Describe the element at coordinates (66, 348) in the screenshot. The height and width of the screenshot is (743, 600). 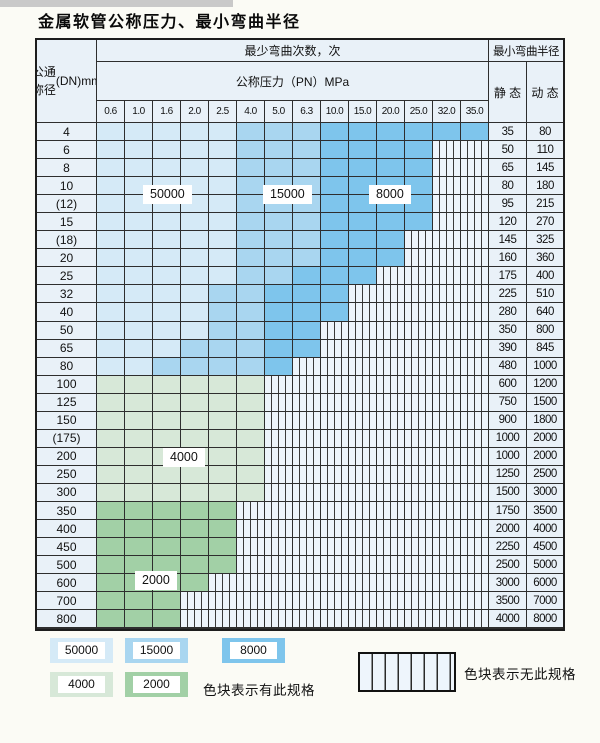
I see `row-dn-label: 65` at that location.